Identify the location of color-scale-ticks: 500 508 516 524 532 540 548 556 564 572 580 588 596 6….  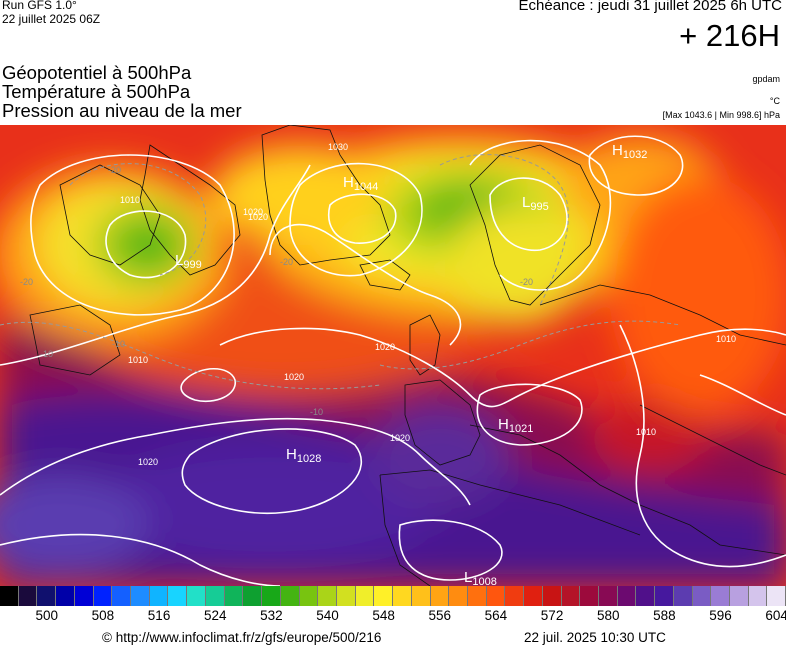
(393, 618).